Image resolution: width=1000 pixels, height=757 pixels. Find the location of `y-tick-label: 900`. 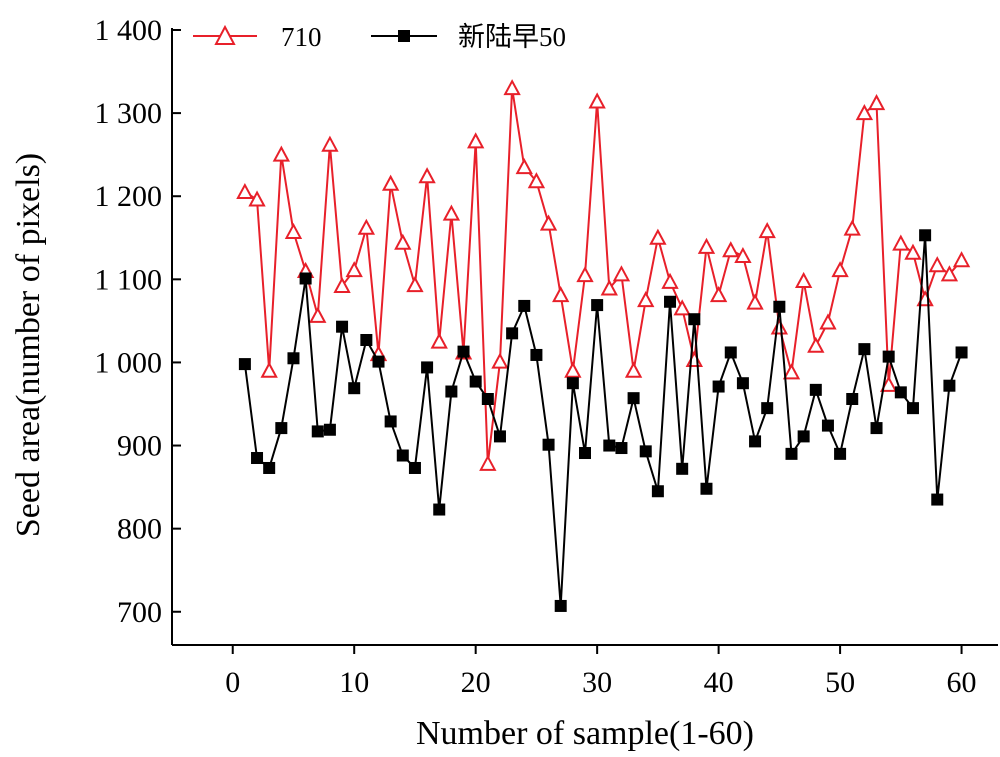

y-tick-label: 900 is located at coordinates (139, 446).